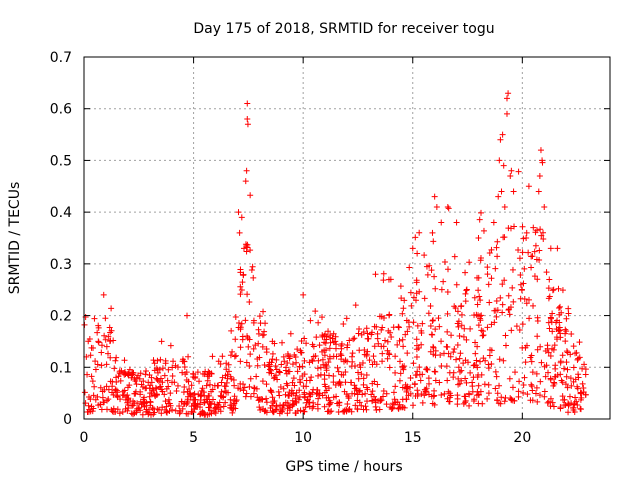 The width and height of the screenshot is (640, 480). What do you see at coordinates (15, 238) in the screenshot?
I see `y-axis-title: SRMTID / TECUs` at bounding box center [15, 238].